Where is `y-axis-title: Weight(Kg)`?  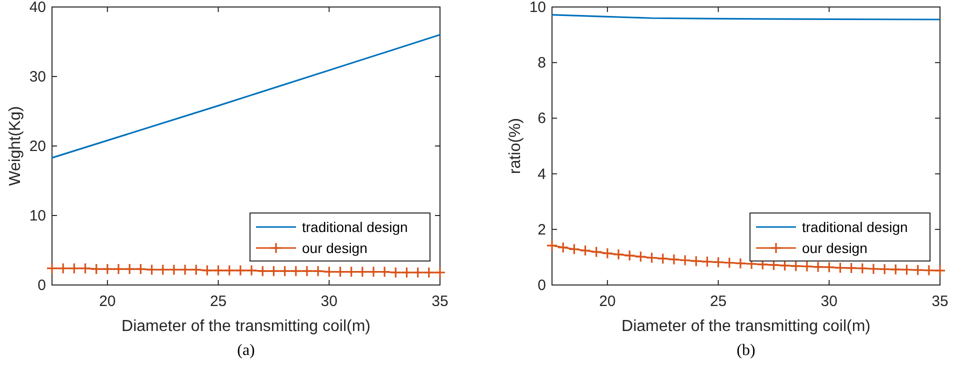
y-axis-title: Weight(Kg) is located at coordinates (15, 146).